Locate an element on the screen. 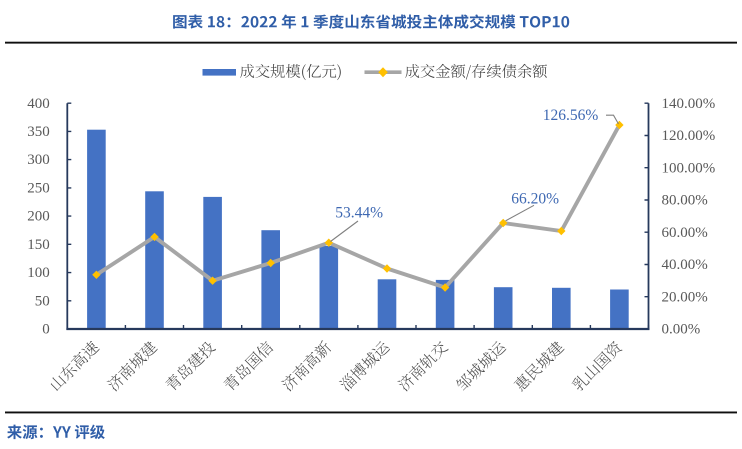 This screenshot has width=742, height=449. svg-text: 100.00% is located at coordinates (689, 168).